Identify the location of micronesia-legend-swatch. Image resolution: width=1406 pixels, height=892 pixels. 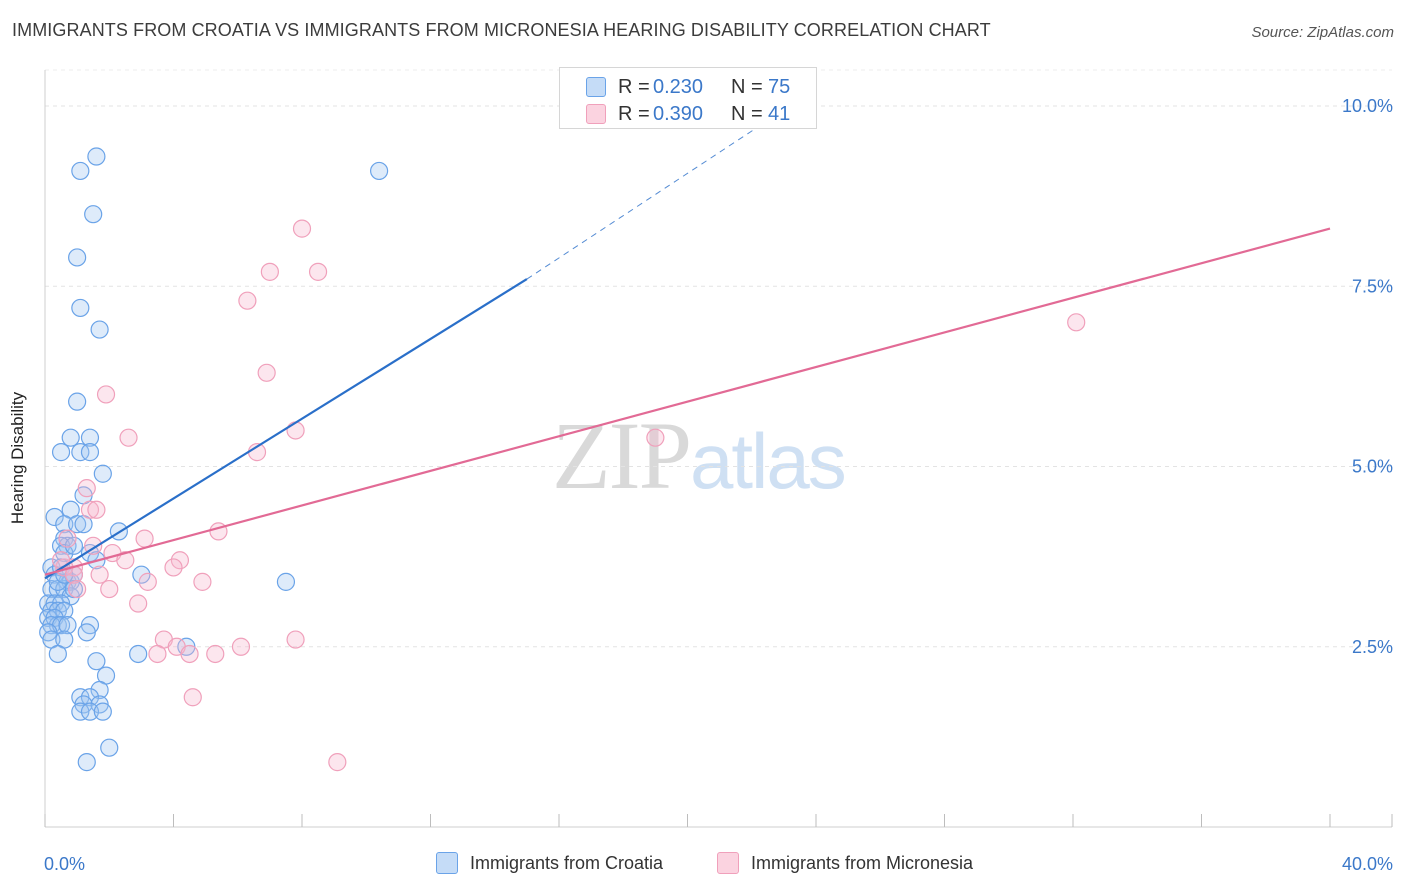
(728, 863).